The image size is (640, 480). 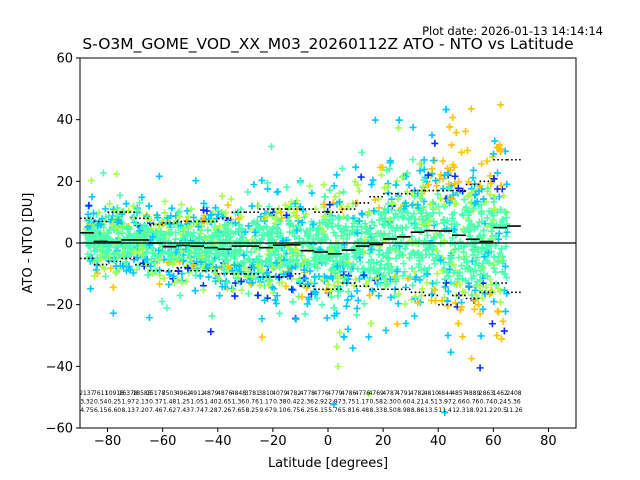 What do you see at coordinates (197, 410) in the screenshot?
I see `bin-annotation-text: 7.74` at bounding box center [197, 410].